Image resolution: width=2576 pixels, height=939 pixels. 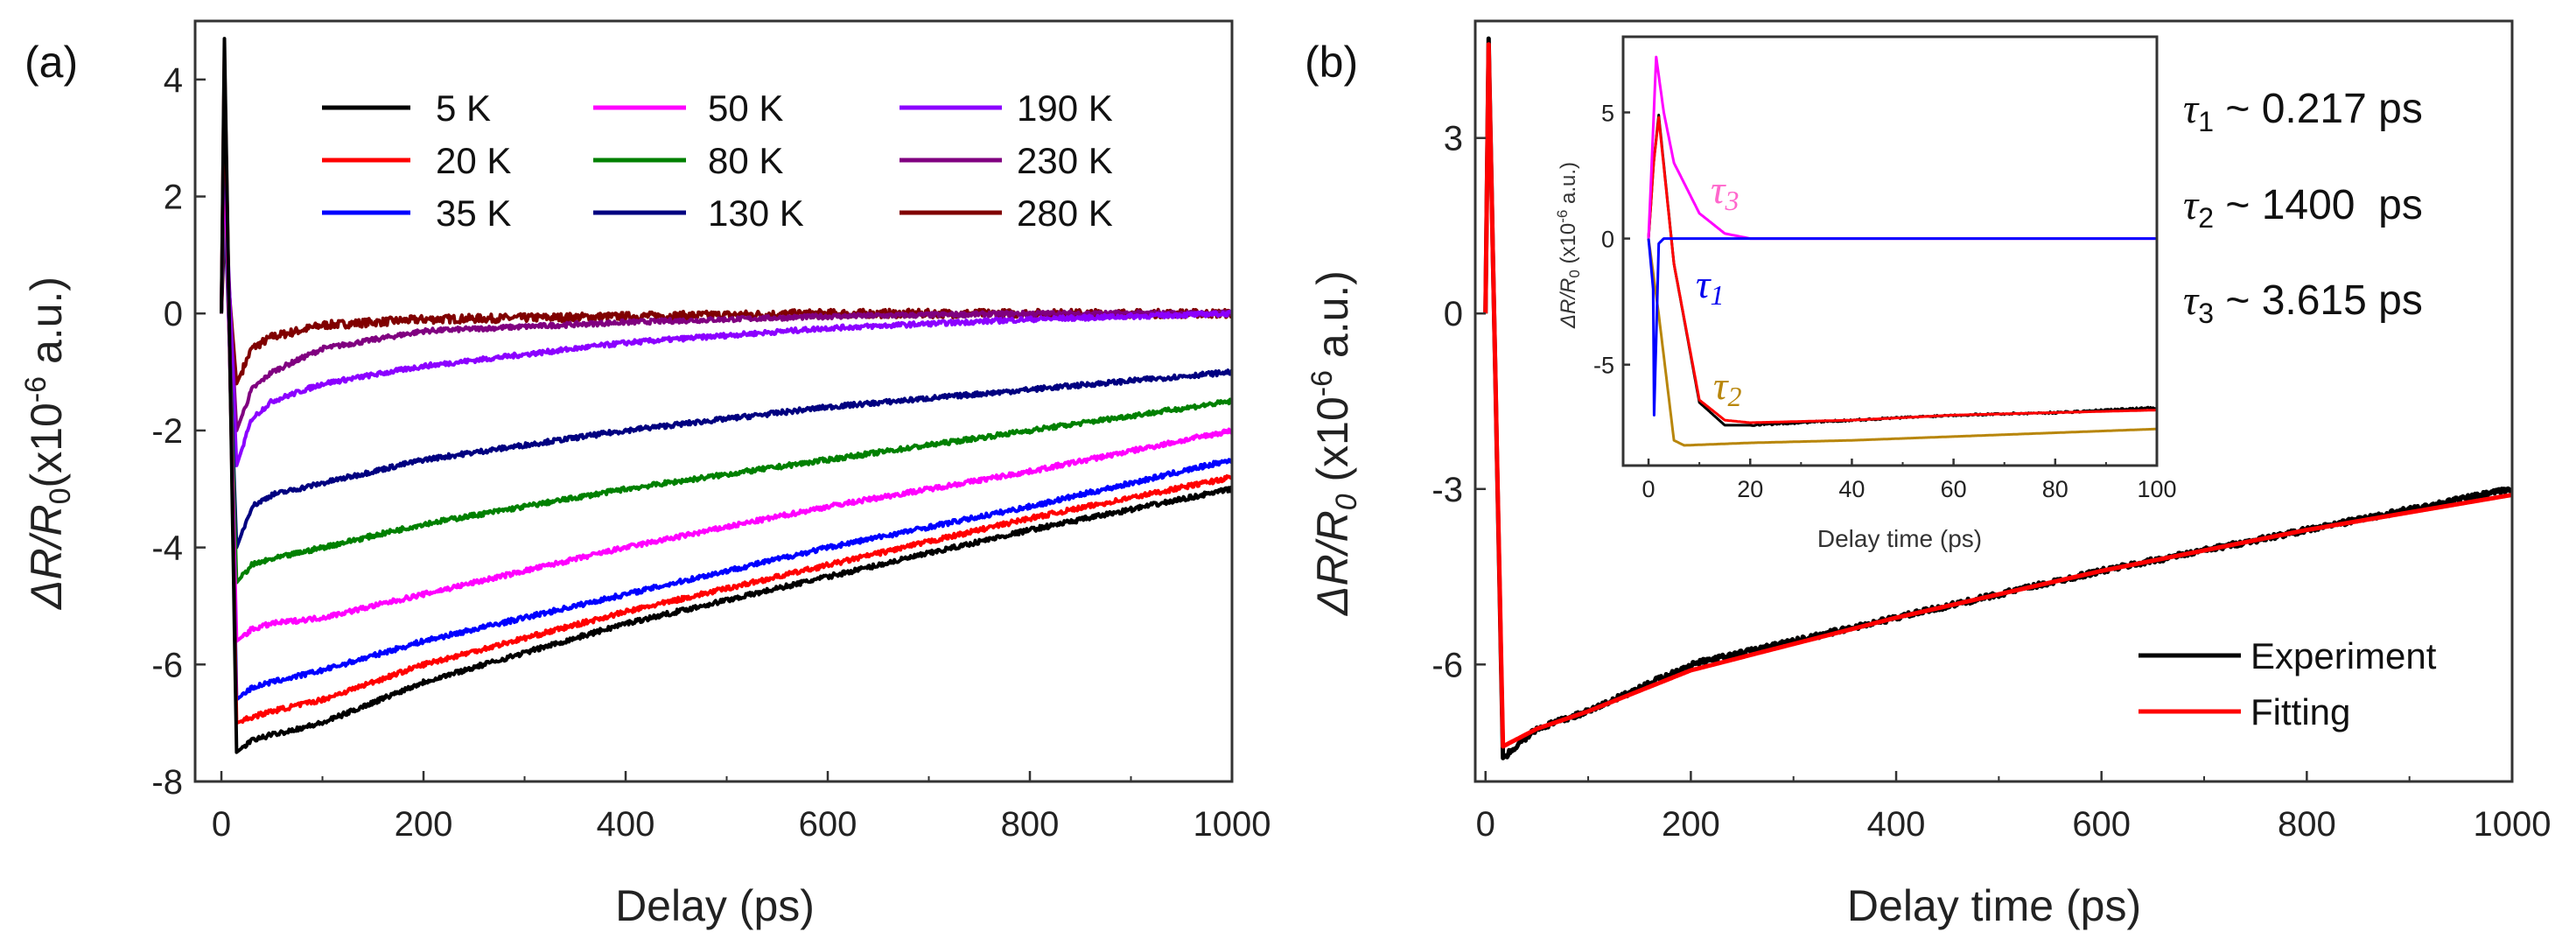 What do you see at coordinates (51, 62) in the screenshot?
I see `panel-a-label: (a)` at bounding box center [51, 62].